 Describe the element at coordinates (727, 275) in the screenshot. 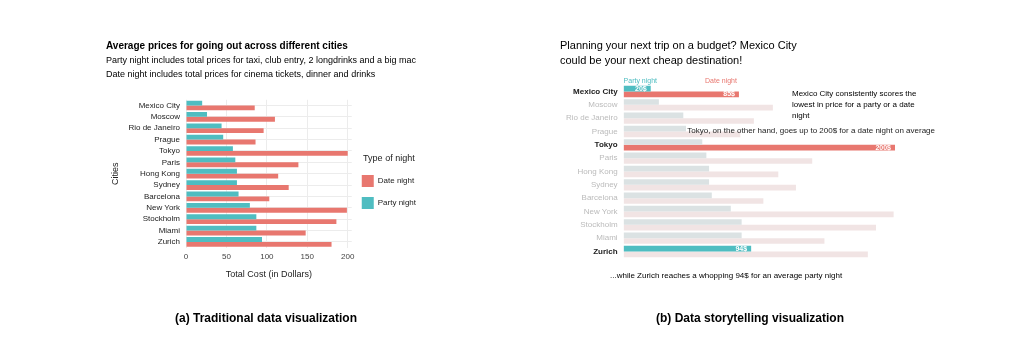

I see `text: ...while Zurich reaches a whopping 94$ for an average party night` at that location.